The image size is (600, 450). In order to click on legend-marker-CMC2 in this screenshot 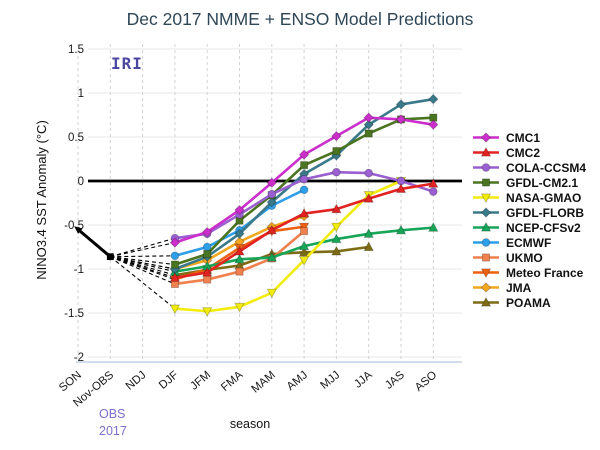, I will do `click(486, 151)`.